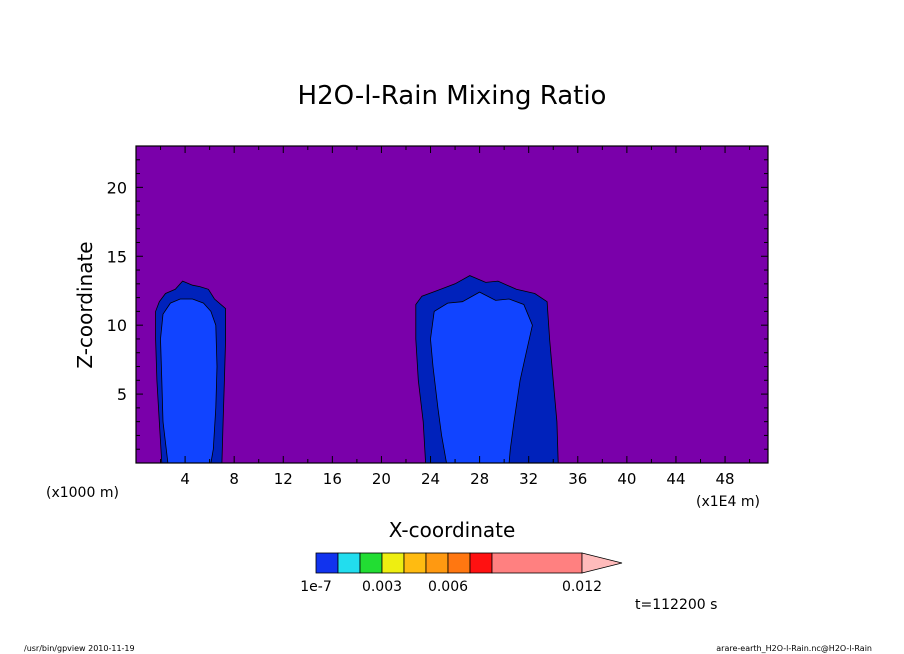 The image size is (904, 654). I want to click on colorbar: 1e-7 0.003 0.006 0.012, so click(461, 573).